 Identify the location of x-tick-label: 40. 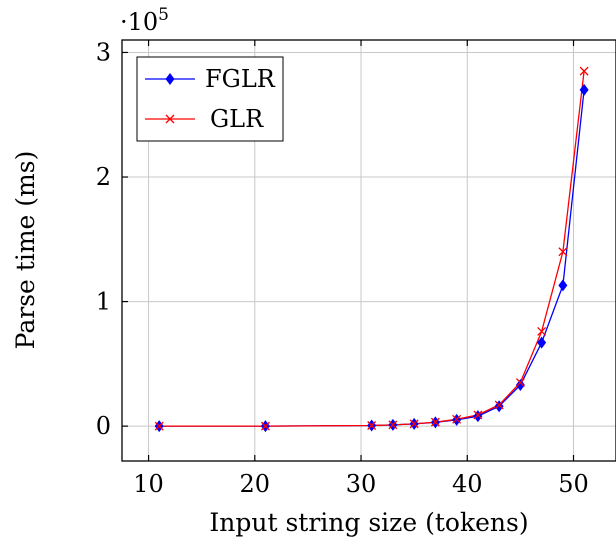
(467, 484).